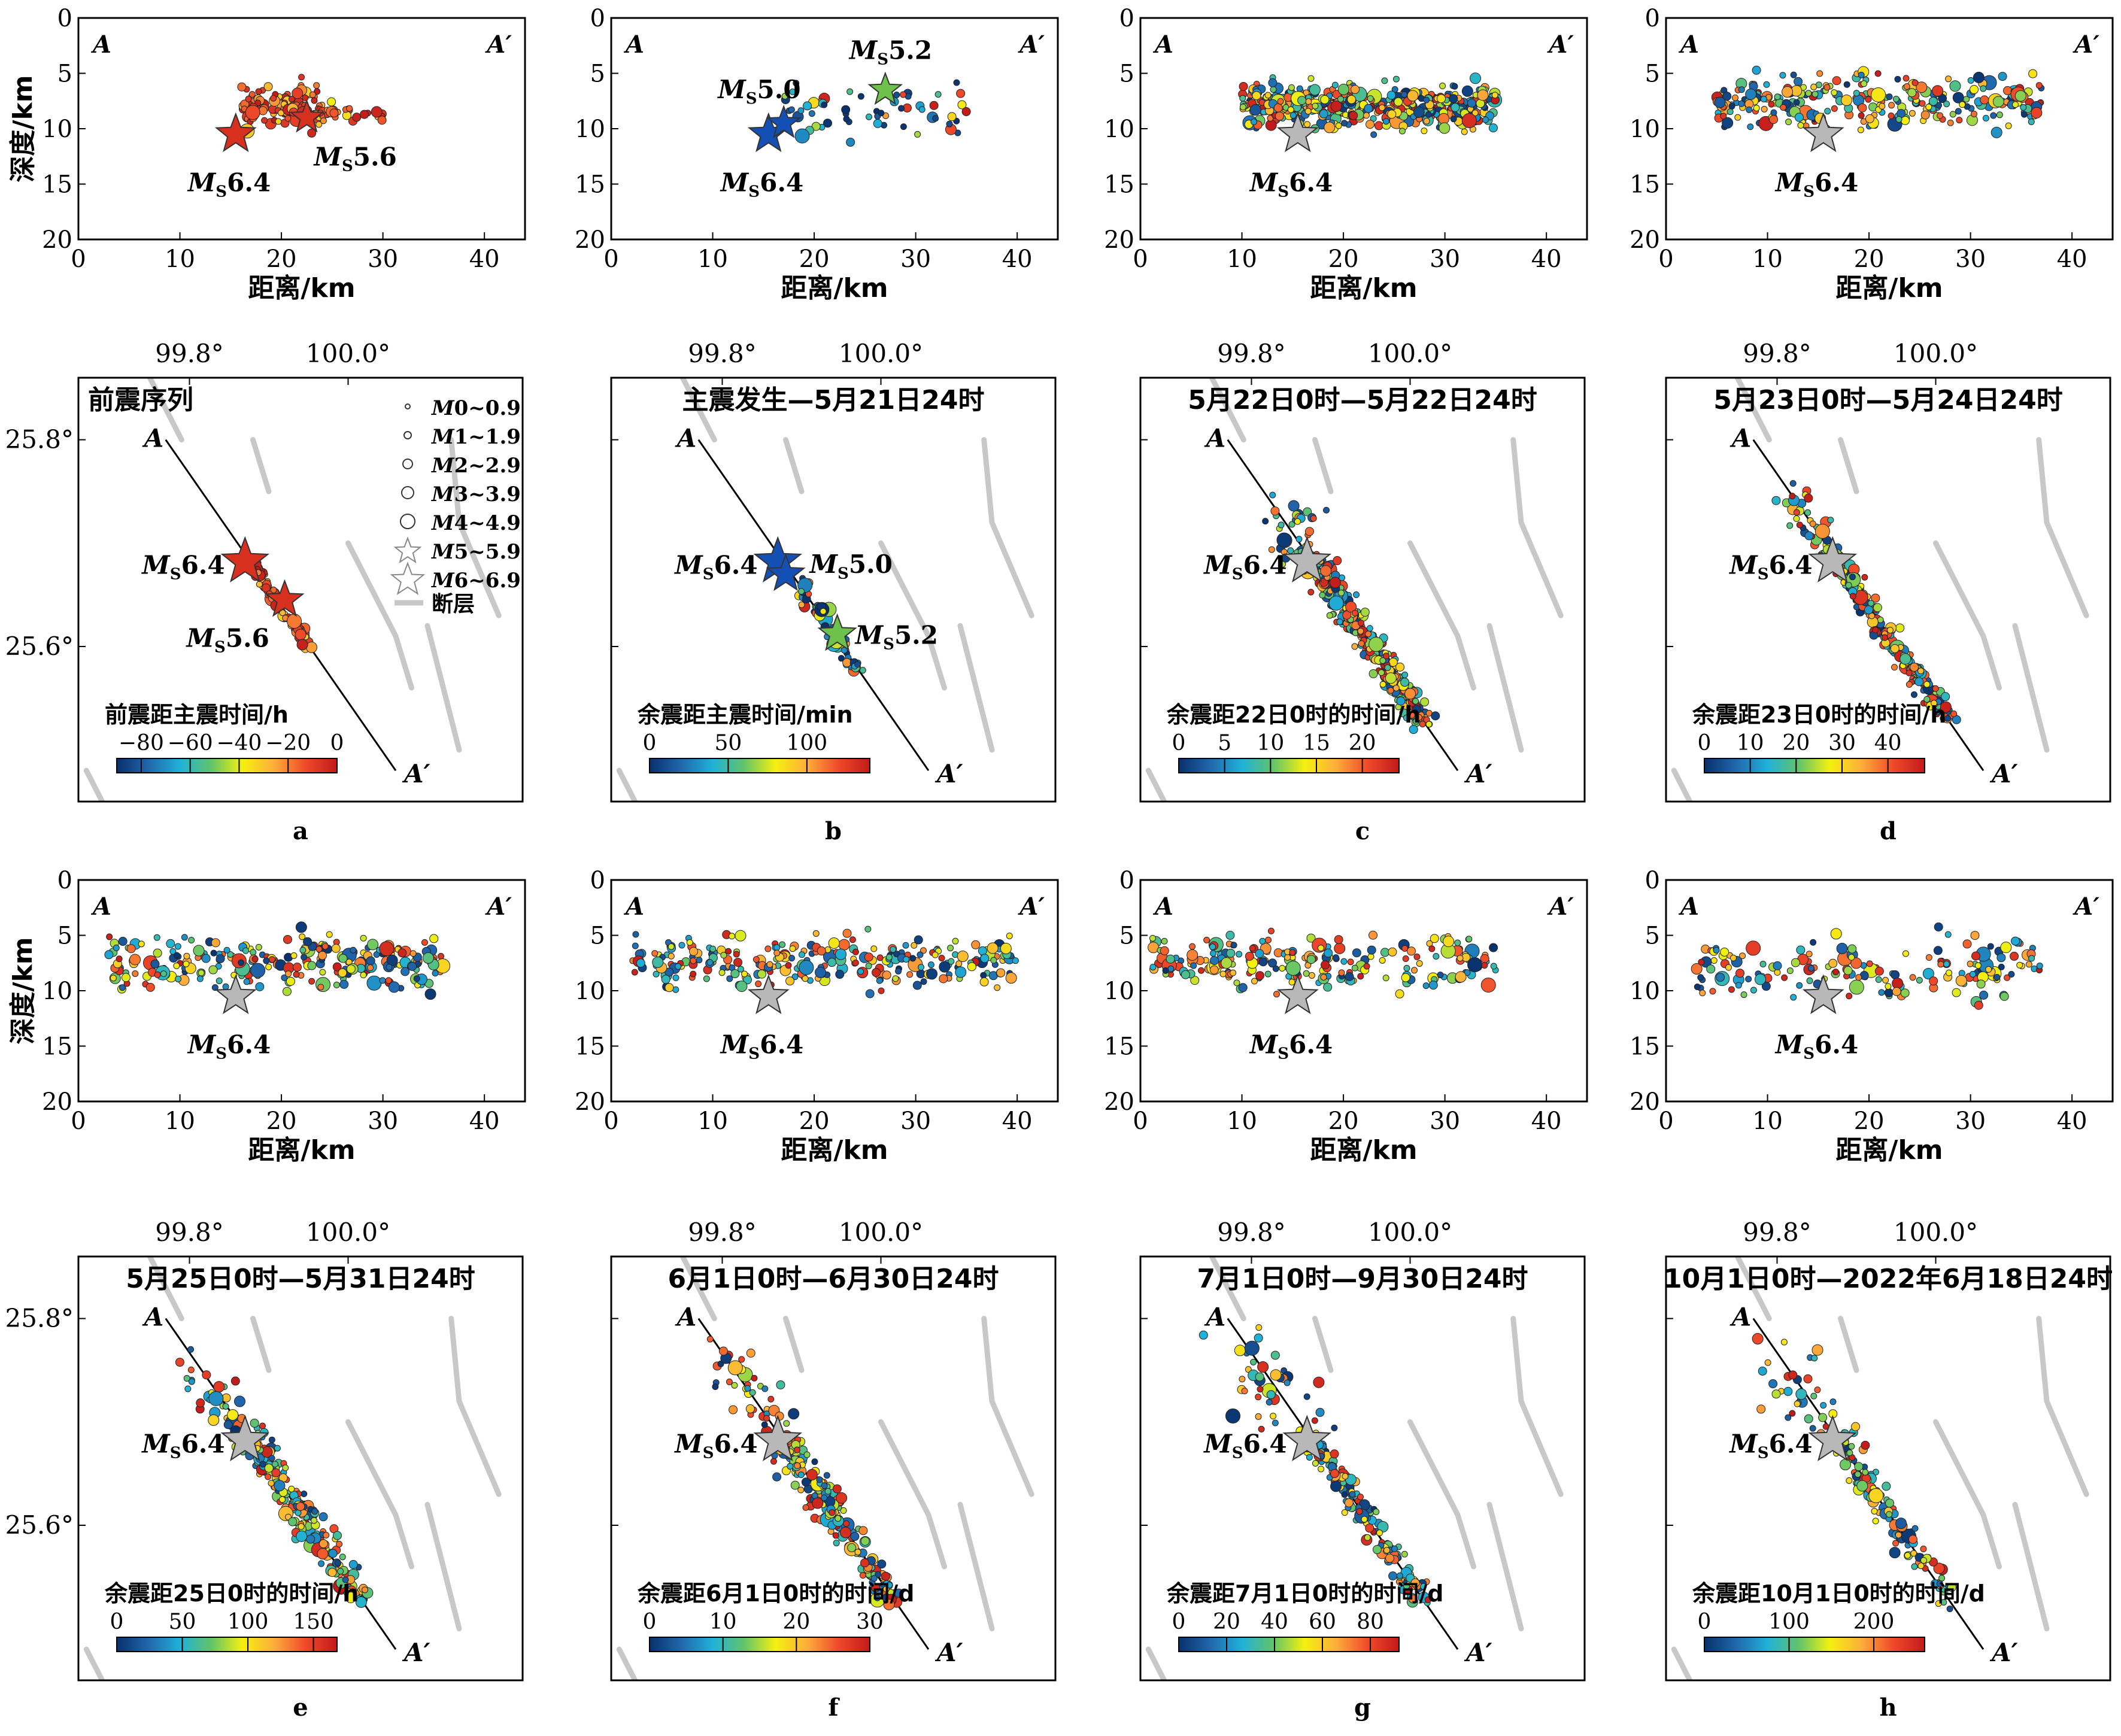 The width and height of the screenshot is (2121, 1736). Describe the element at coordinates (814, 1121) in the screenshot. I see `section-xtick-label: 20` at that location.